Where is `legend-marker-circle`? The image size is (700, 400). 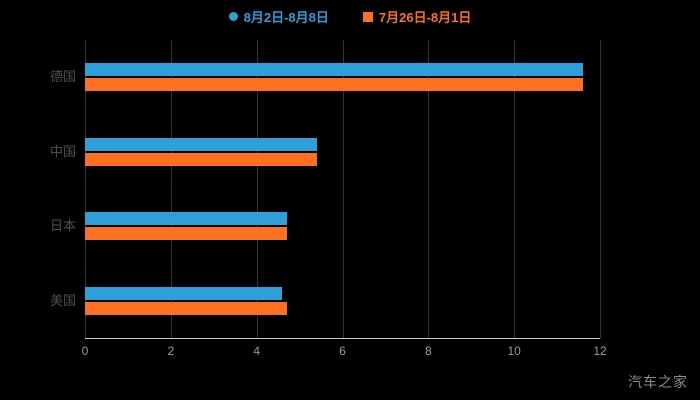
legend-marker-circle is located at coordinates (233, 16).